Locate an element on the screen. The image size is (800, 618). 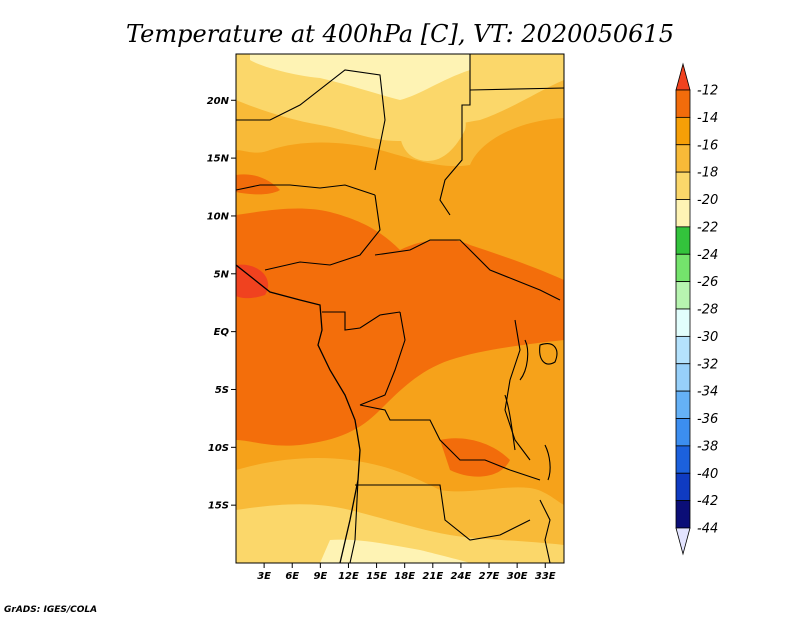
lat-tick-label: 20N is located at coordinates (218, 101).